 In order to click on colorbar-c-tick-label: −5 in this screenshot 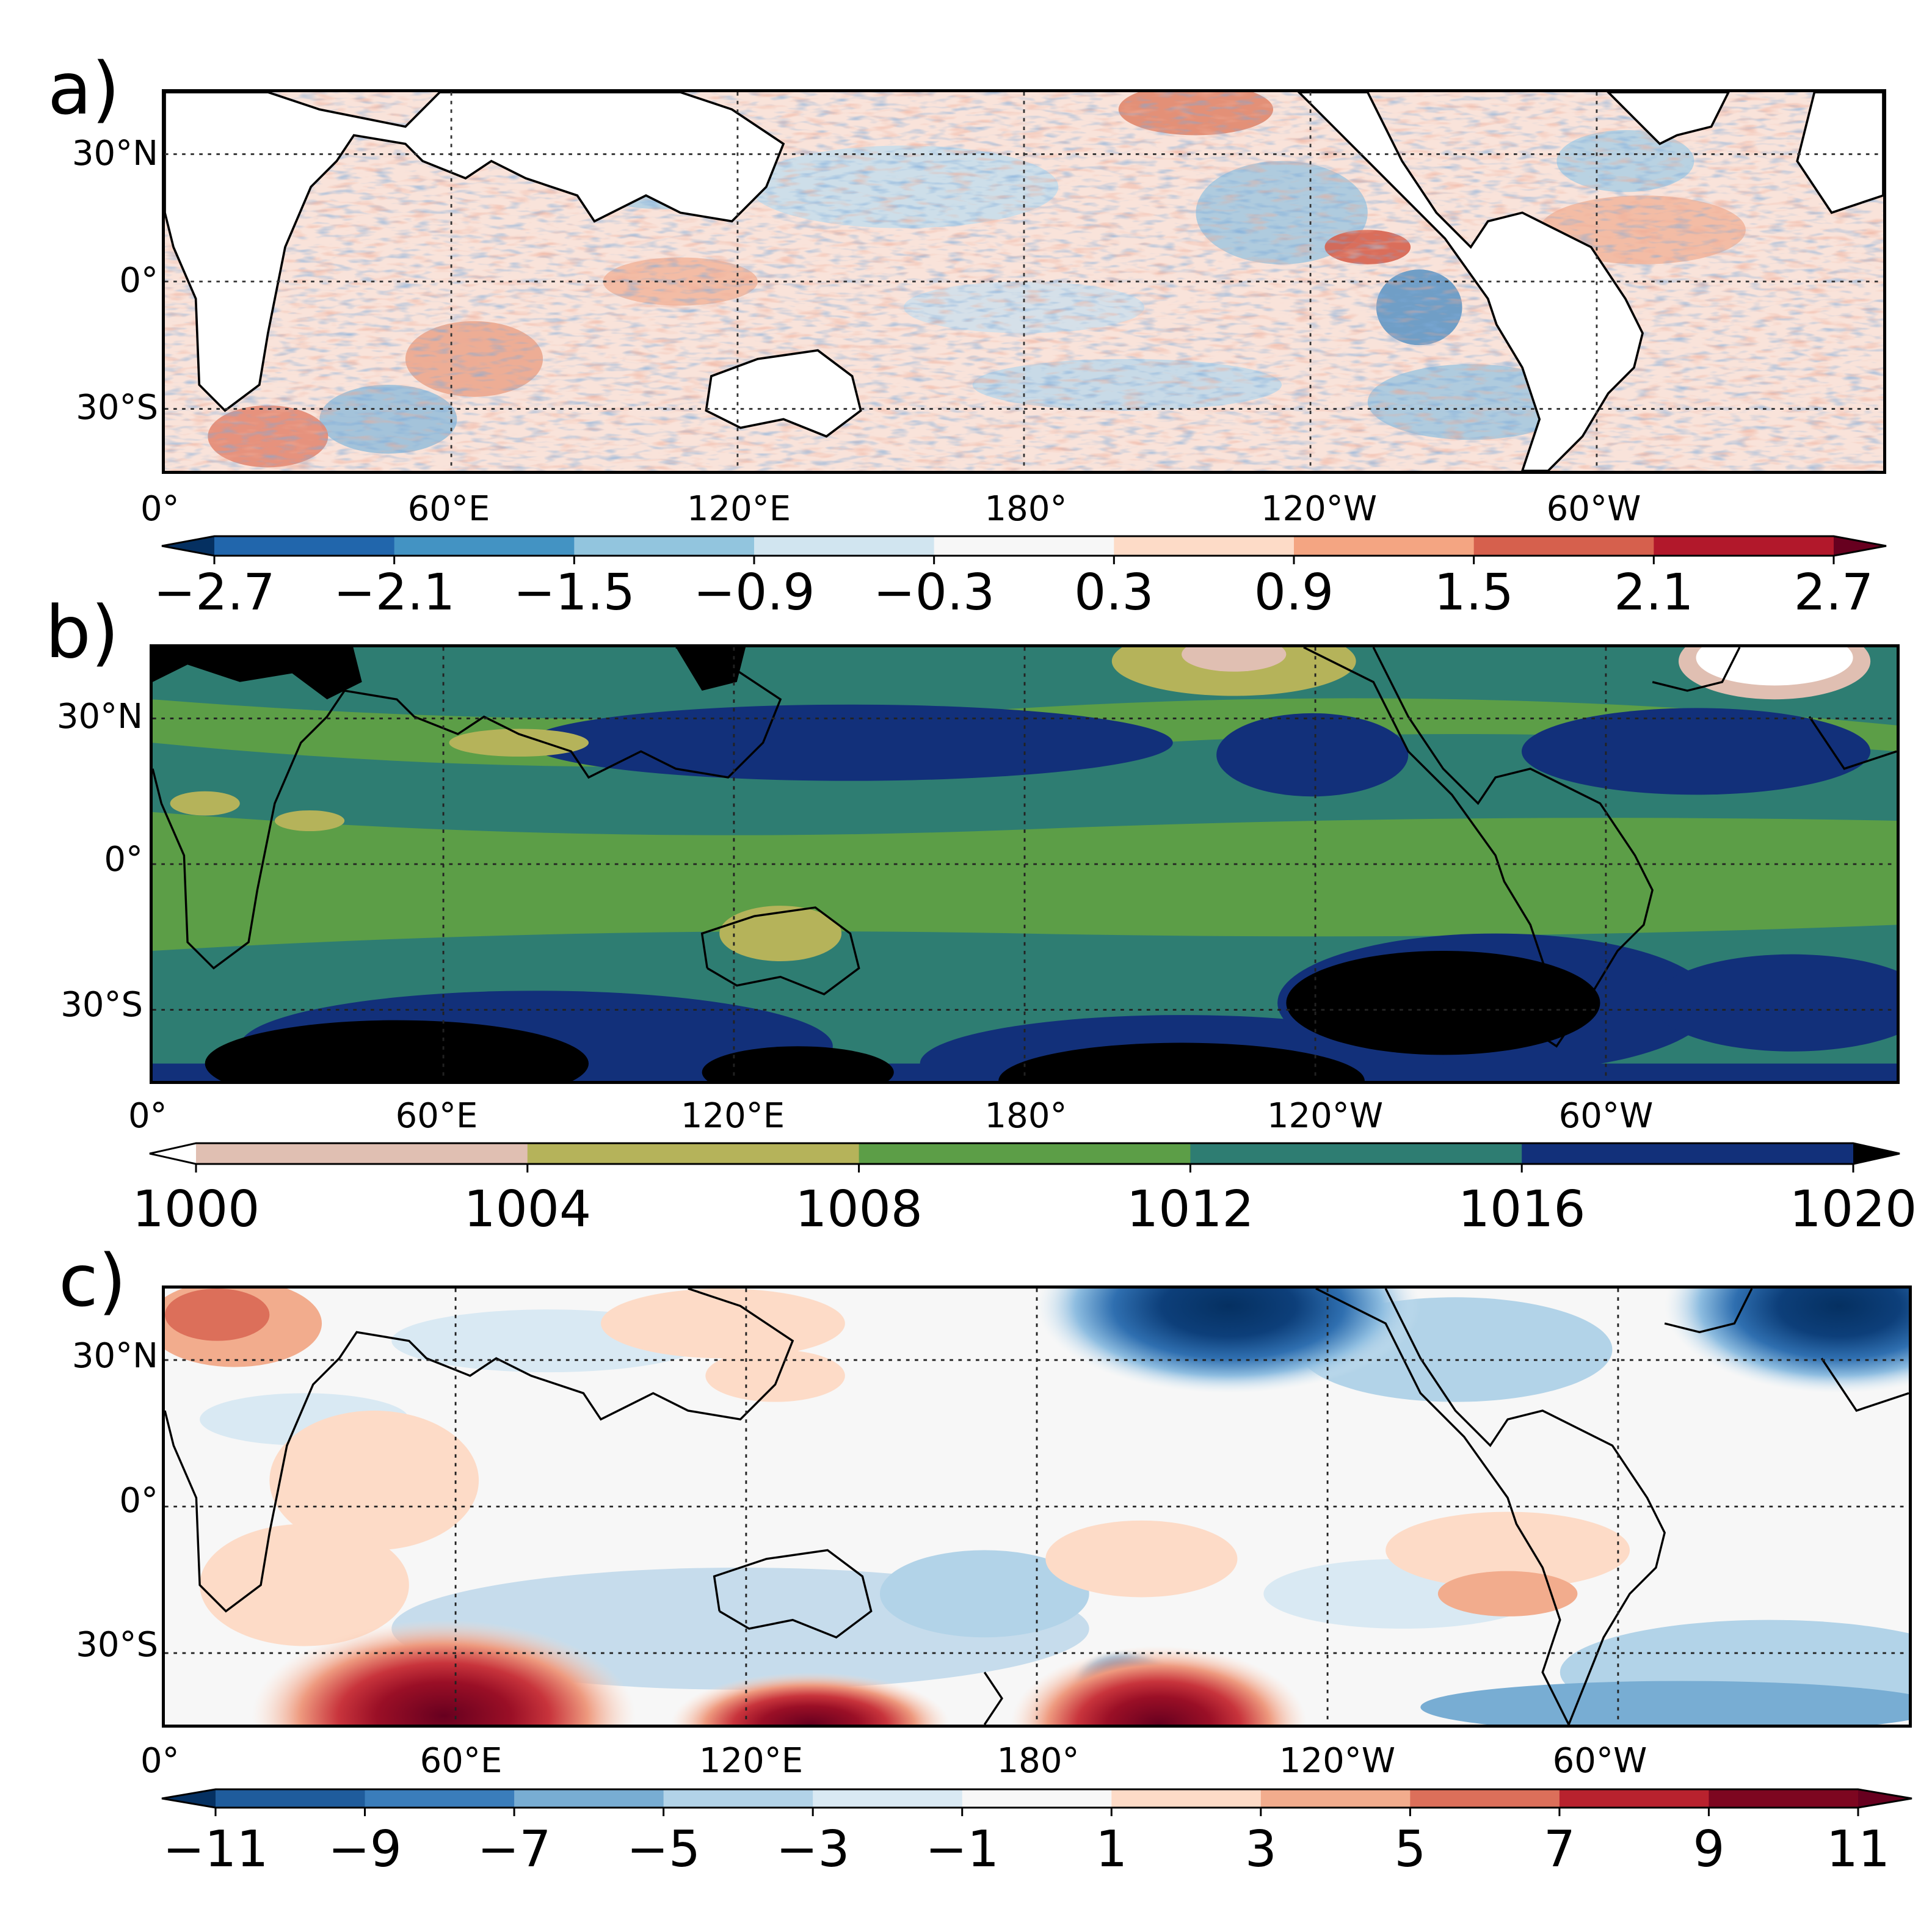, I will do `click(663, 1849)`.